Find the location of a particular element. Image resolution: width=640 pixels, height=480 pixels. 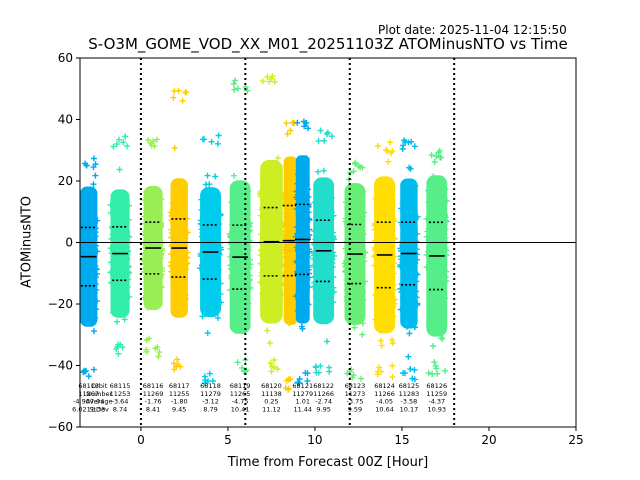

stats-value: -1.76 is located at coordinates (153, 402).